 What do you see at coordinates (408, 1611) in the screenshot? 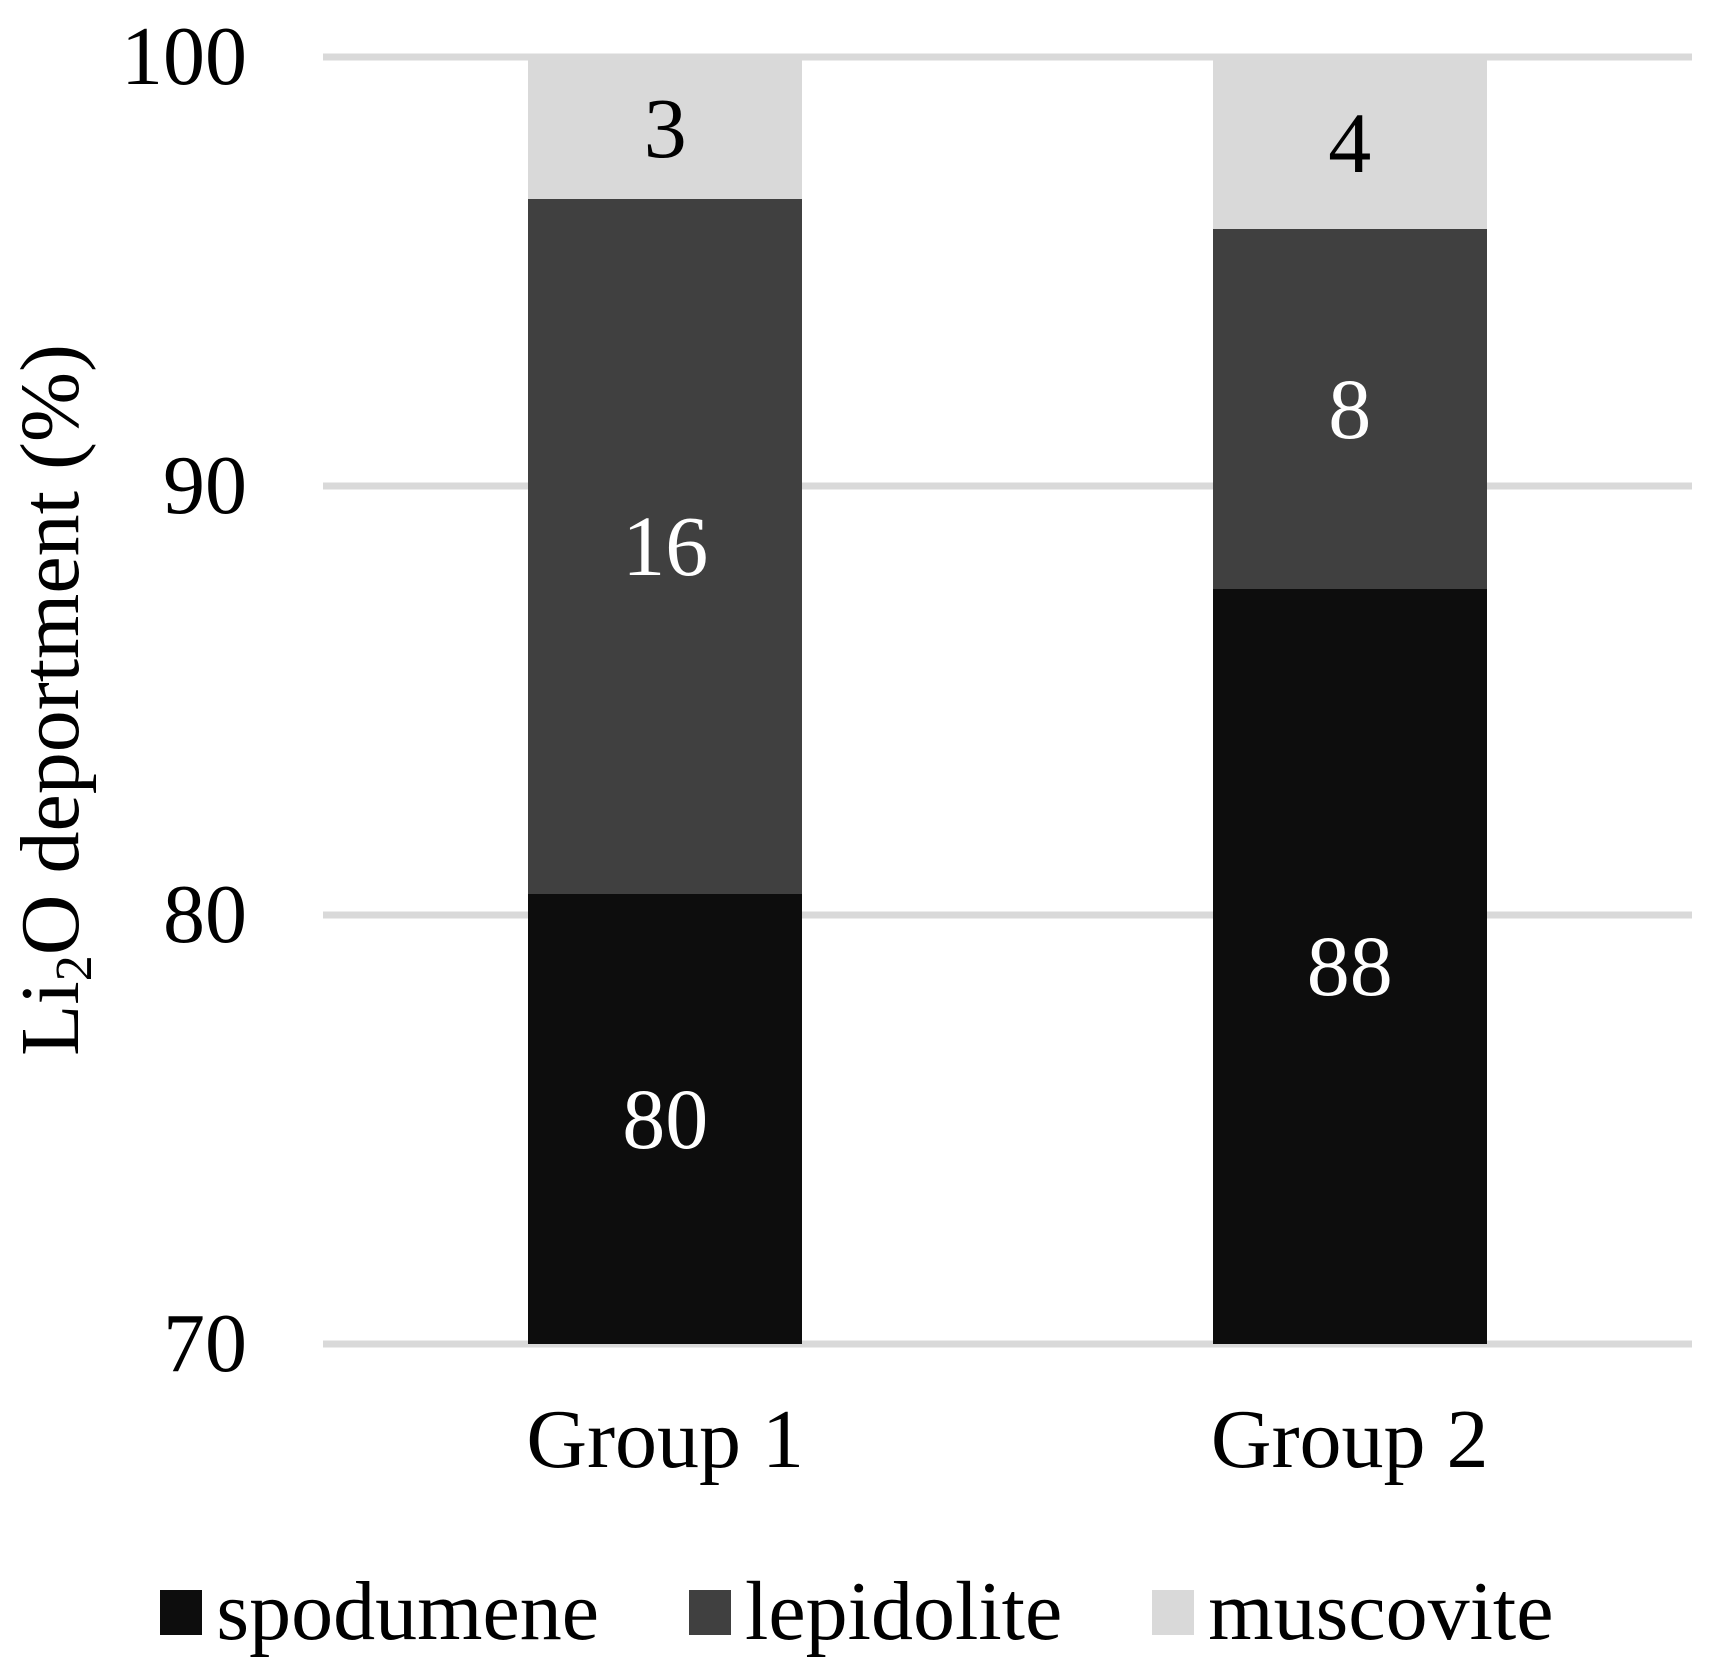
I see `legend-label: spodumene` at bounding box center [408, 1611].